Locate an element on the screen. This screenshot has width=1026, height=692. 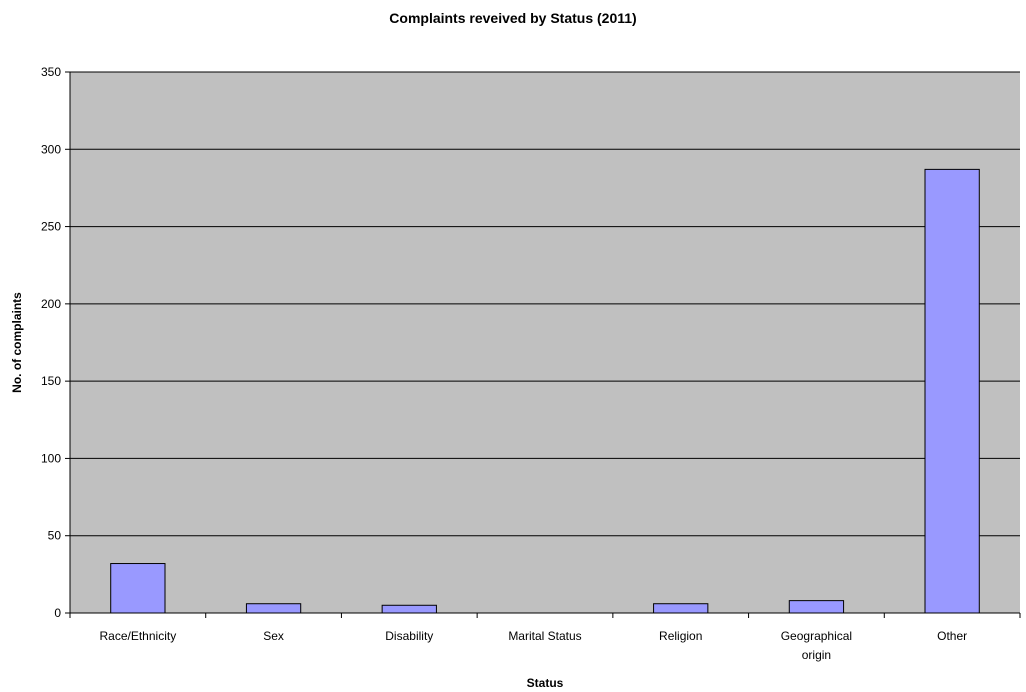
x-tick-label: Disability is located at coordinates (409, 636).